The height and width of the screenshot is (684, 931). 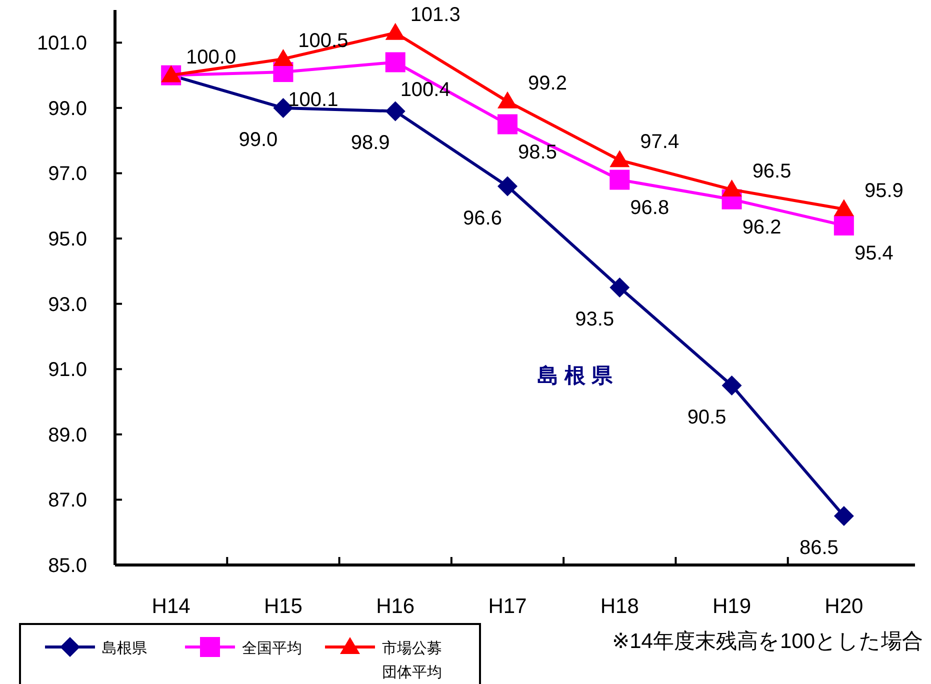 What do you see at coordinates (67, 109) in the screenshot?
I see `y-tick-label: 99.0` at bounding box center [67, 109].